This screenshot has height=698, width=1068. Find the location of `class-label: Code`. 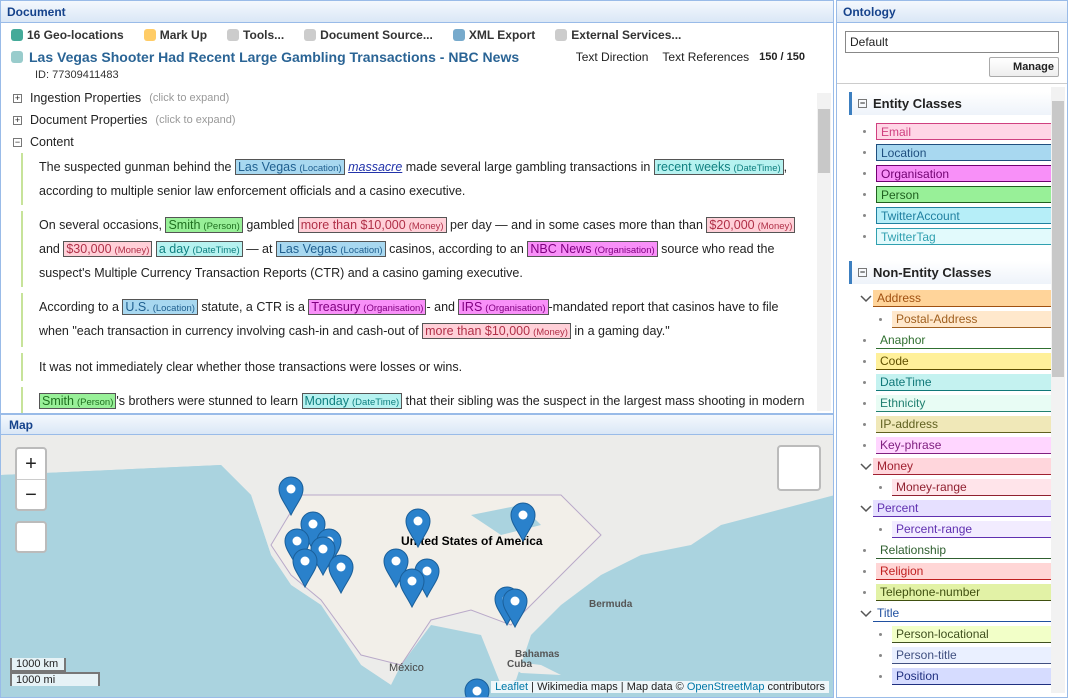

class-label: Code is located at coordinates (969, 361).